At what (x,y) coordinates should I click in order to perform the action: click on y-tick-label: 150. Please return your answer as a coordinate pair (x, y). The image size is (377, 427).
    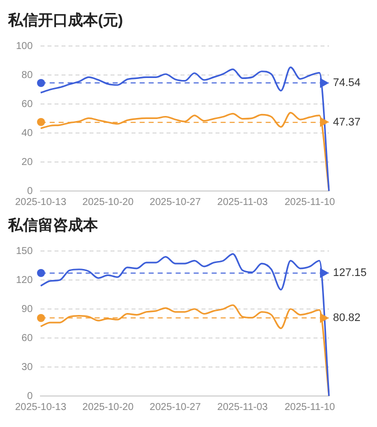
    Looking at the image, I should click on (25, 251).